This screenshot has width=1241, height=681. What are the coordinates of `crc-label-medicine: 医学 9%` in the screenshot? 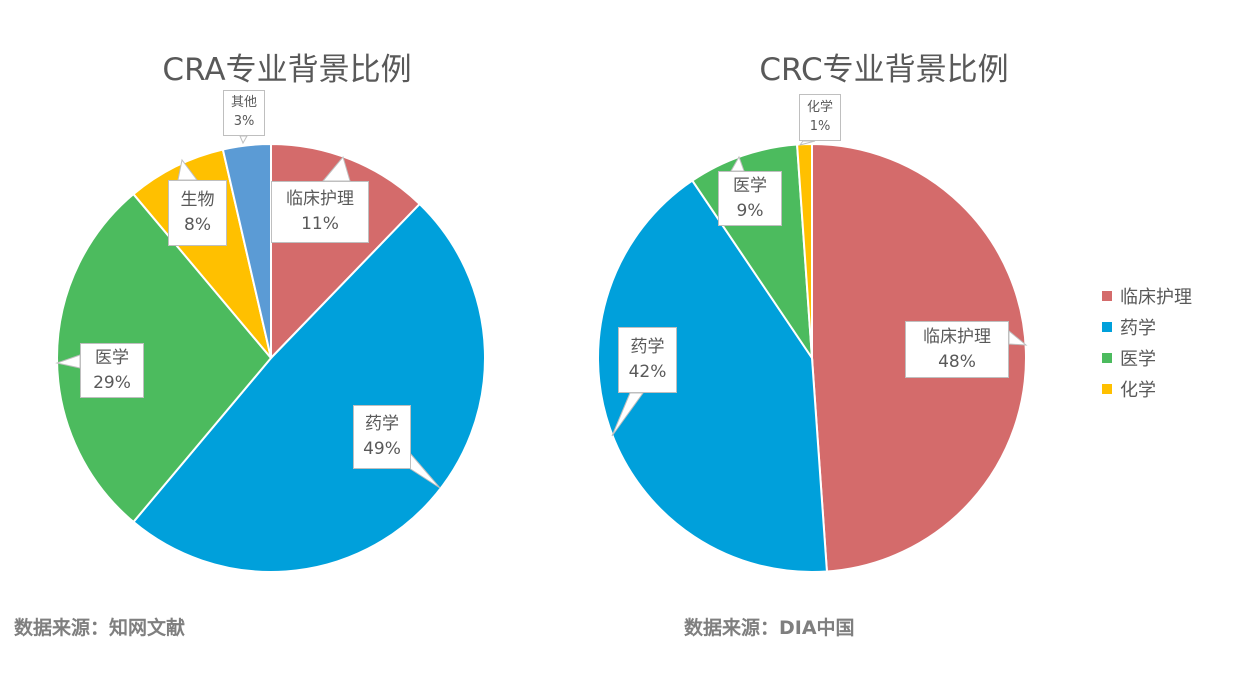 It's located at (750, 198).